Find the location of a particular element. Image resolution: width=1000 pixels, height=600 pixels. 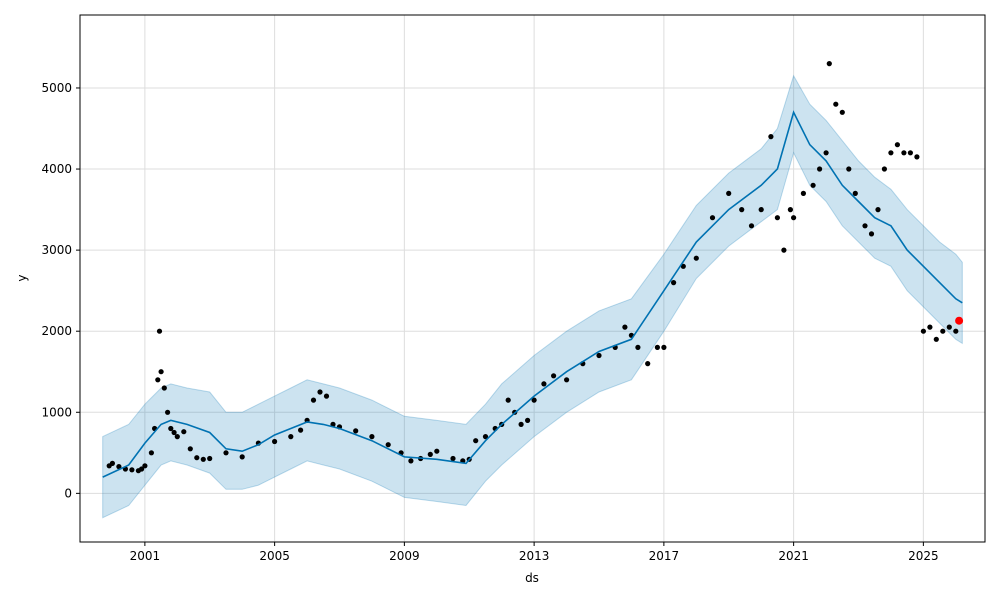

x-tick-label: 2025 is located at coordinates (923, 556).